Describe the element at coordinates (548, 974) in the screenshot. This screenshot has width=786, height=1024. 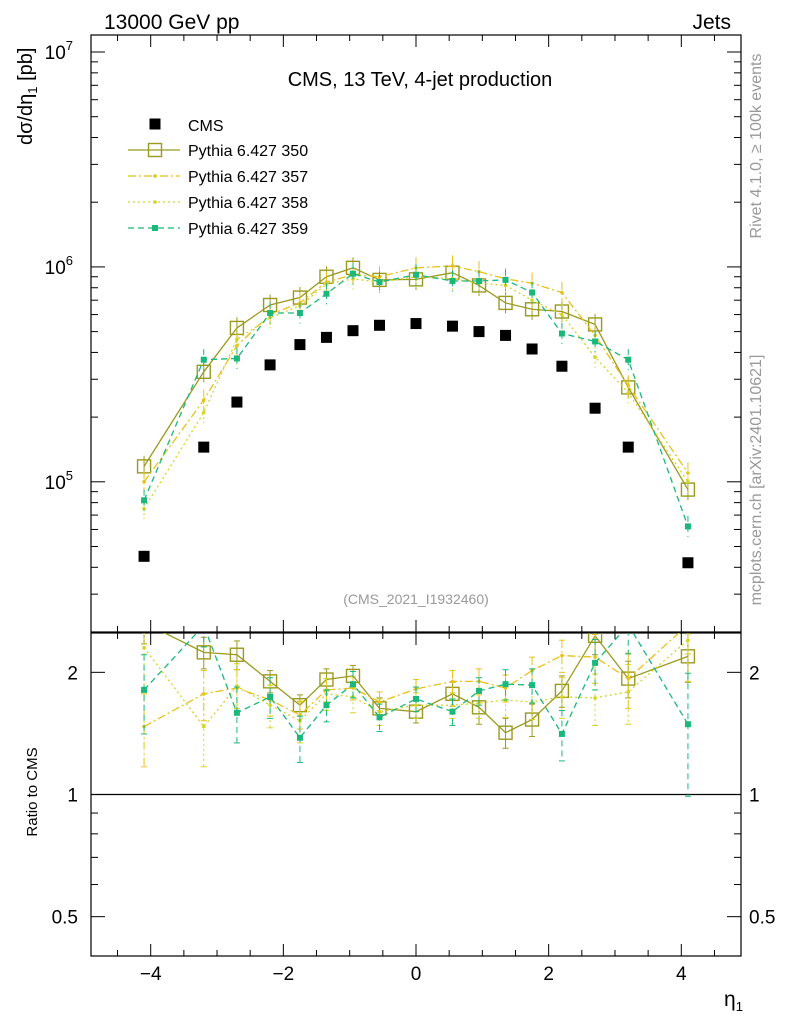
I see `x-tick-label: 2` at that location.